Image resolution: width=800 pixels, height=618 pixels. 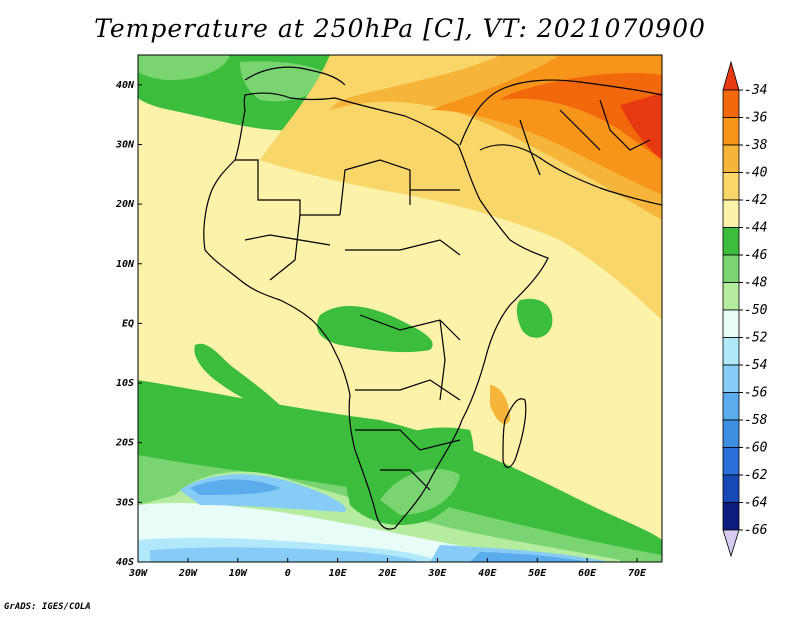 I want to click on colorbar-label: -64, so click(x=755, y=503).